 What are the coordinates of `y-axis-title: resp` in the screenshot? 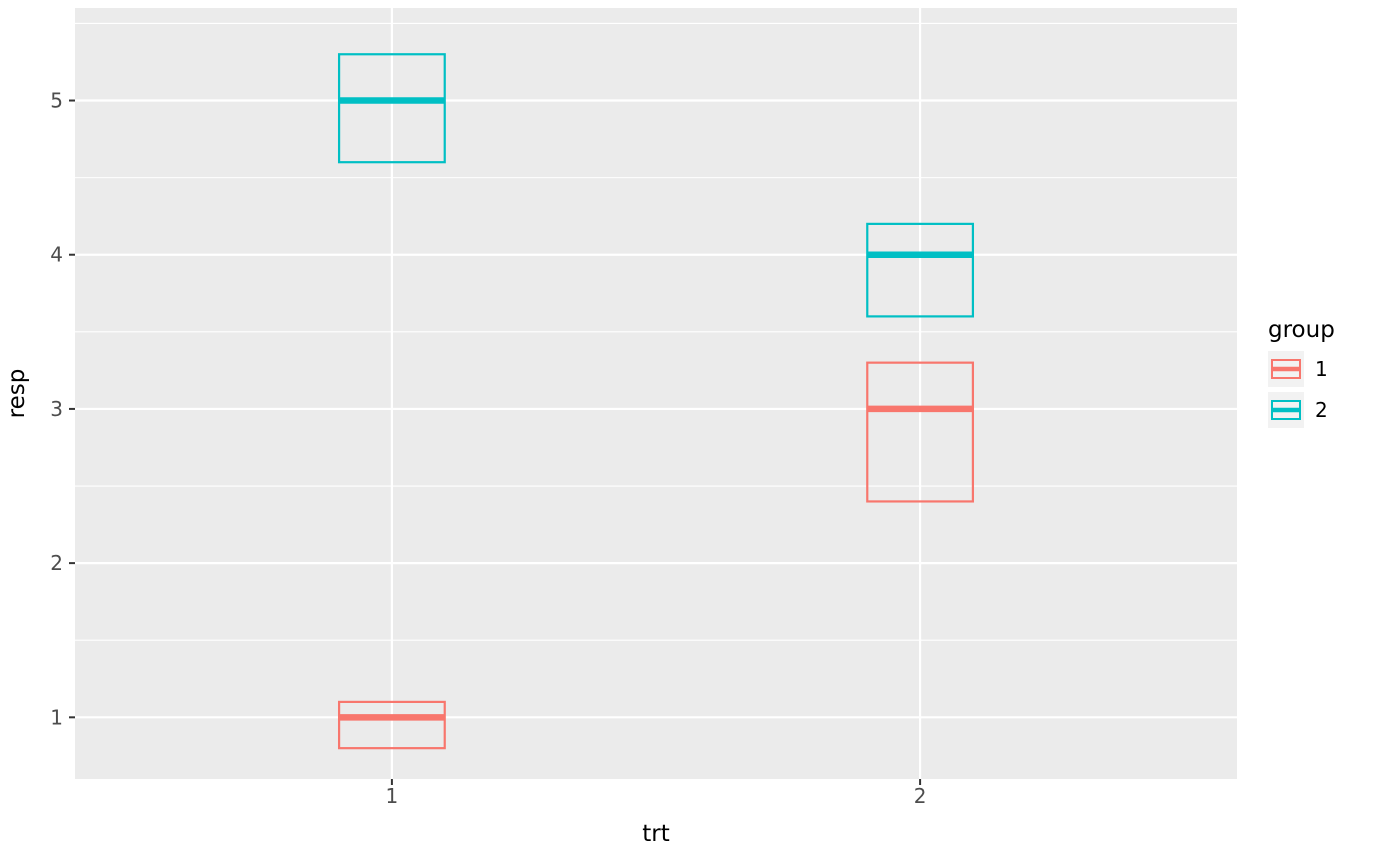 It's located at (17, 394).